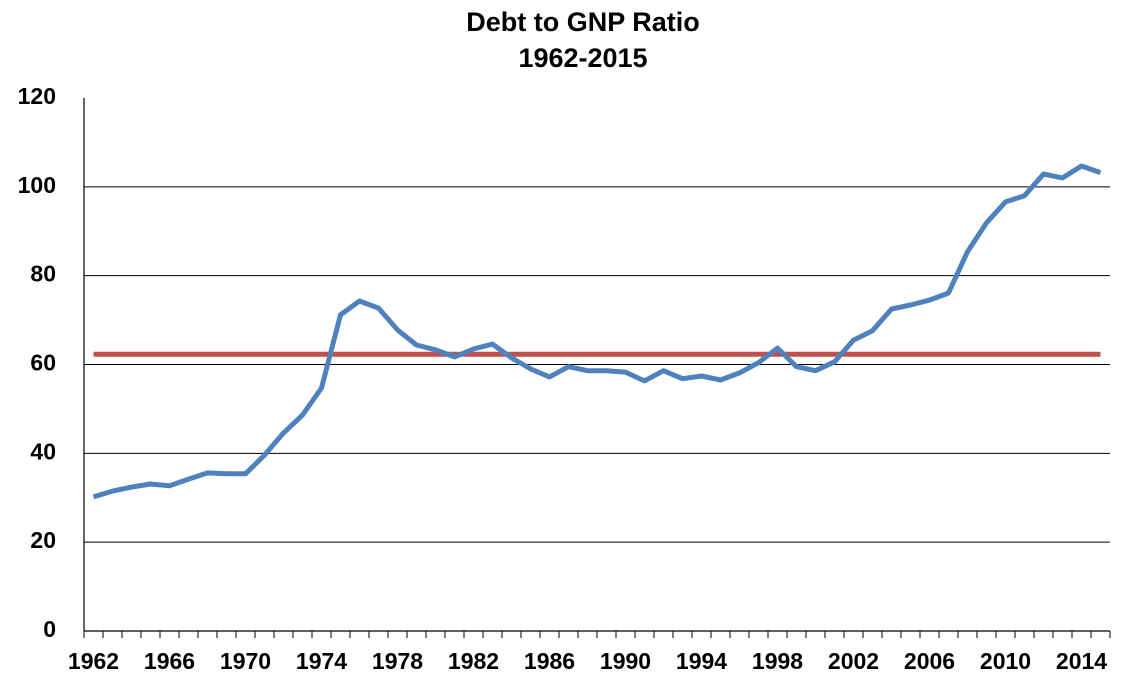 This screenshot has height=679, width=1122. I want to click on x-tick-label: 2010, so click(1005, 661).